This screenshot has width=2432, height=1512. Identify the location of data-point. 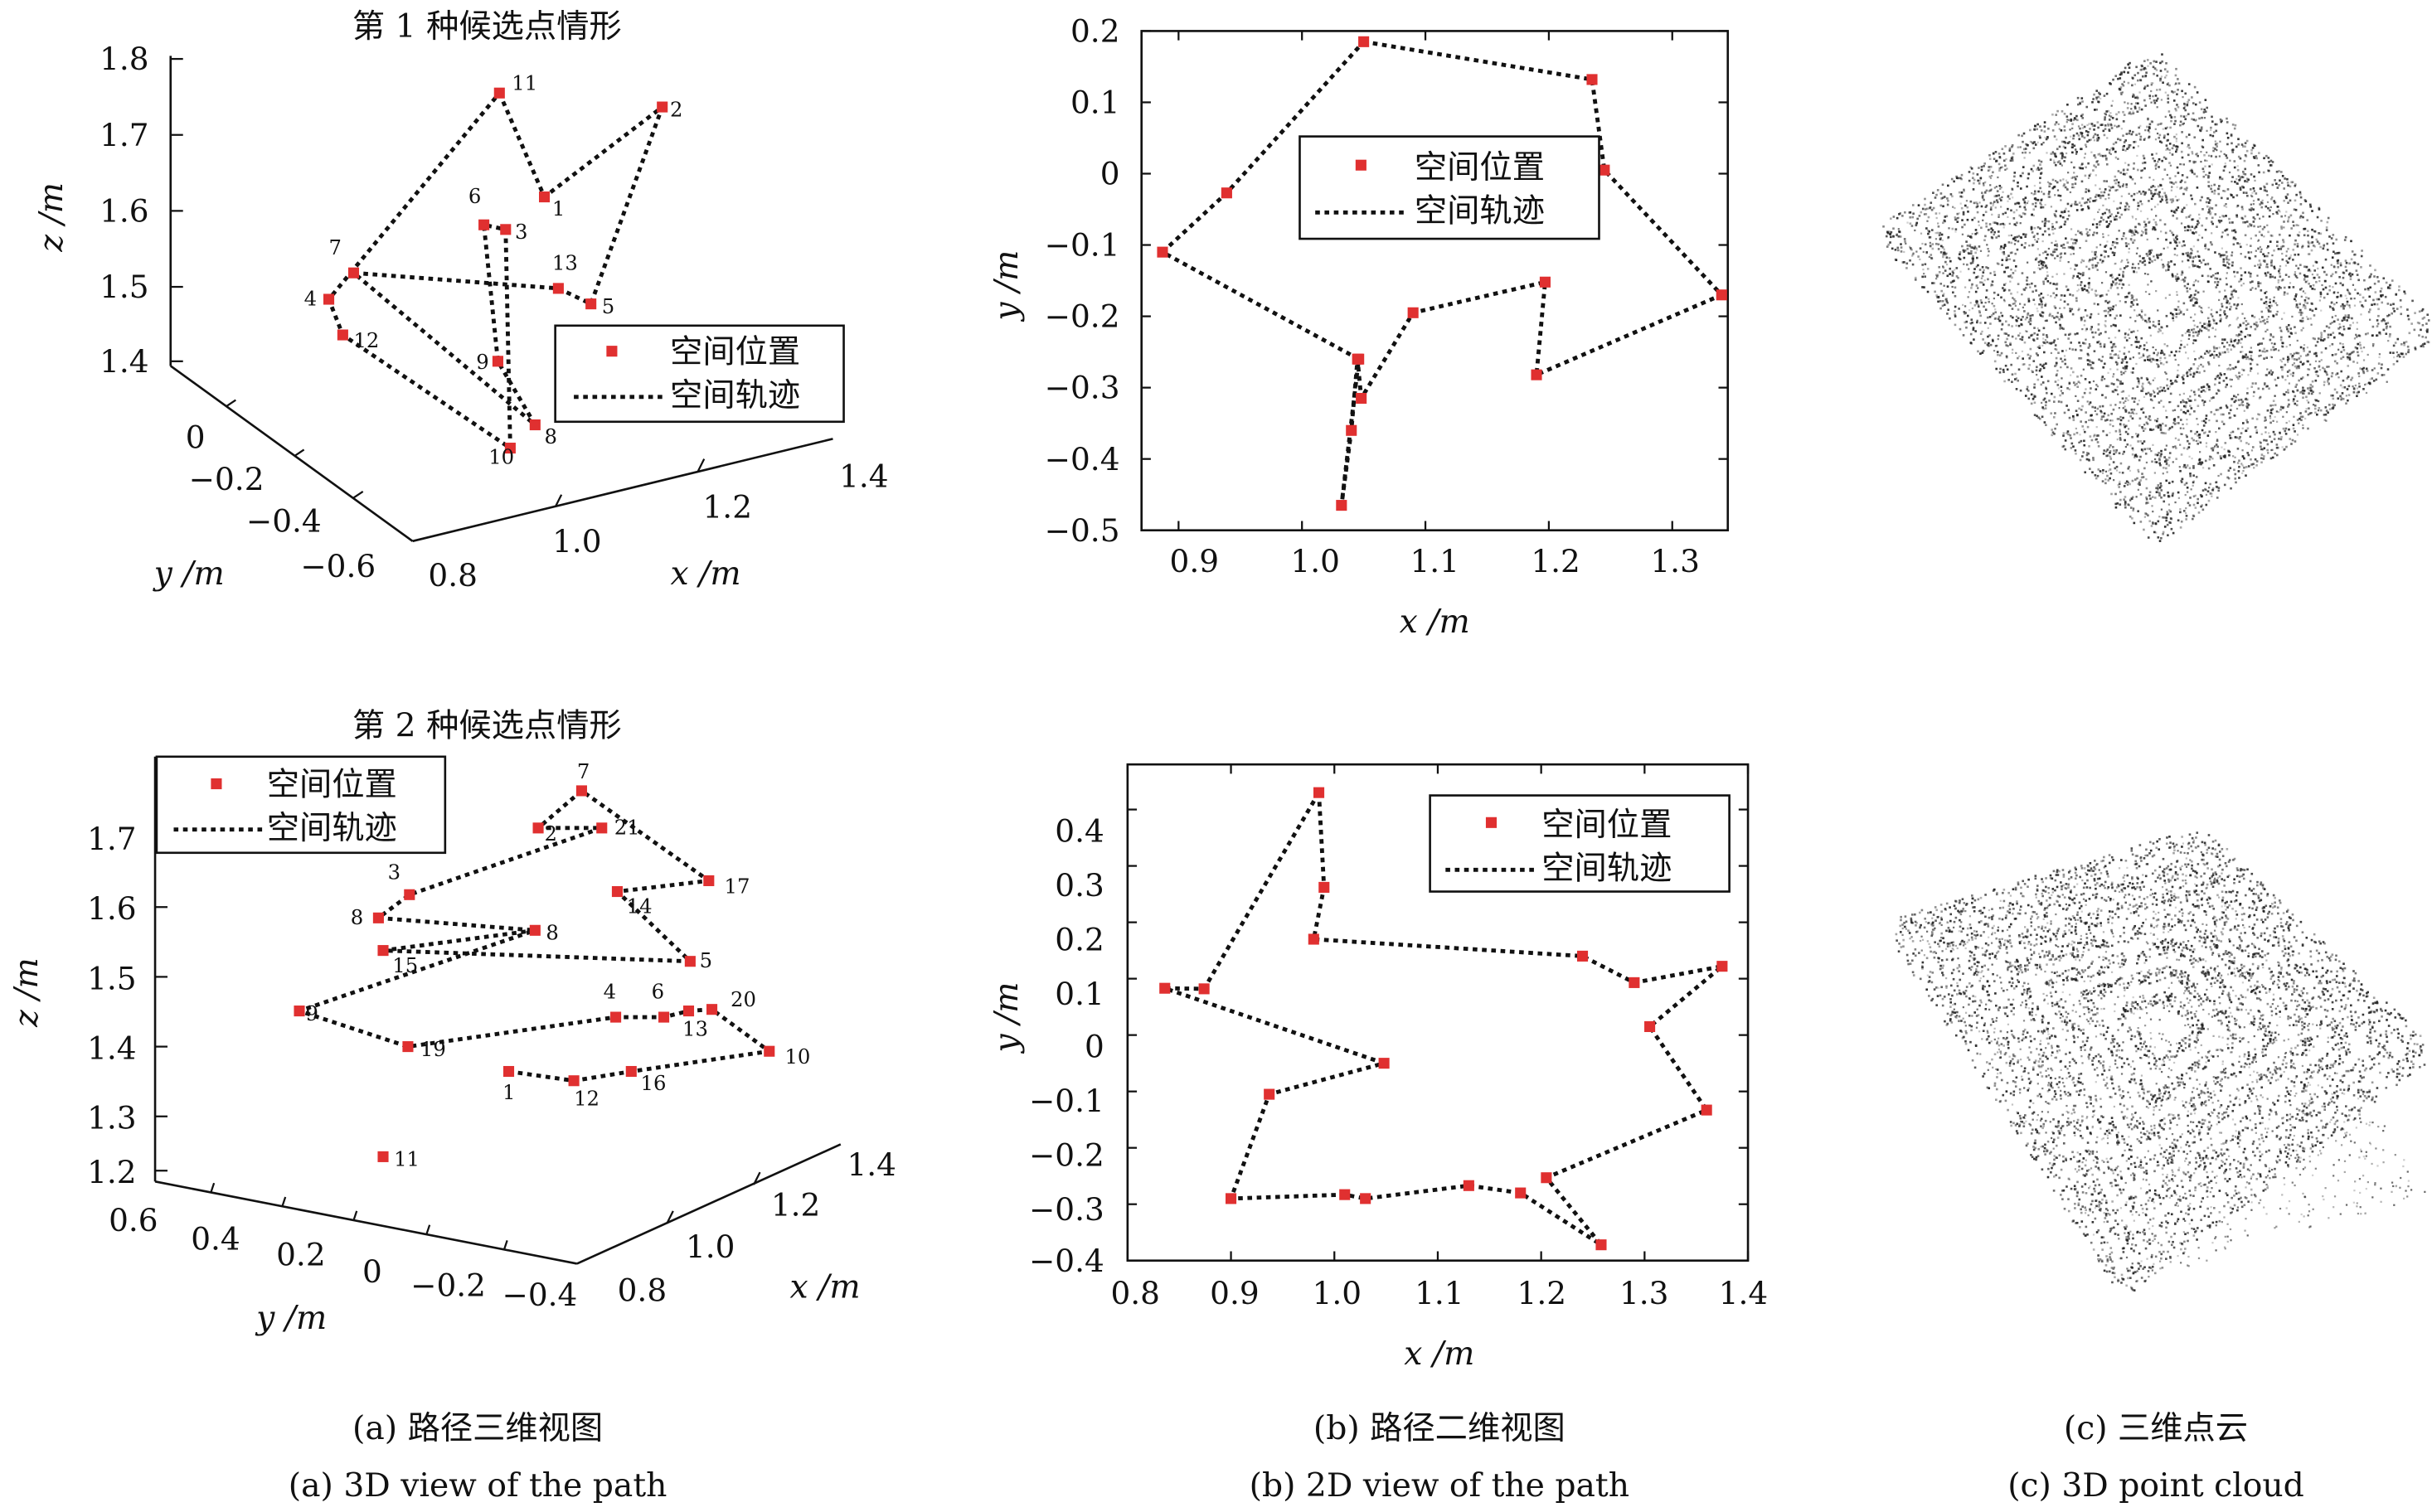
(506, 229).